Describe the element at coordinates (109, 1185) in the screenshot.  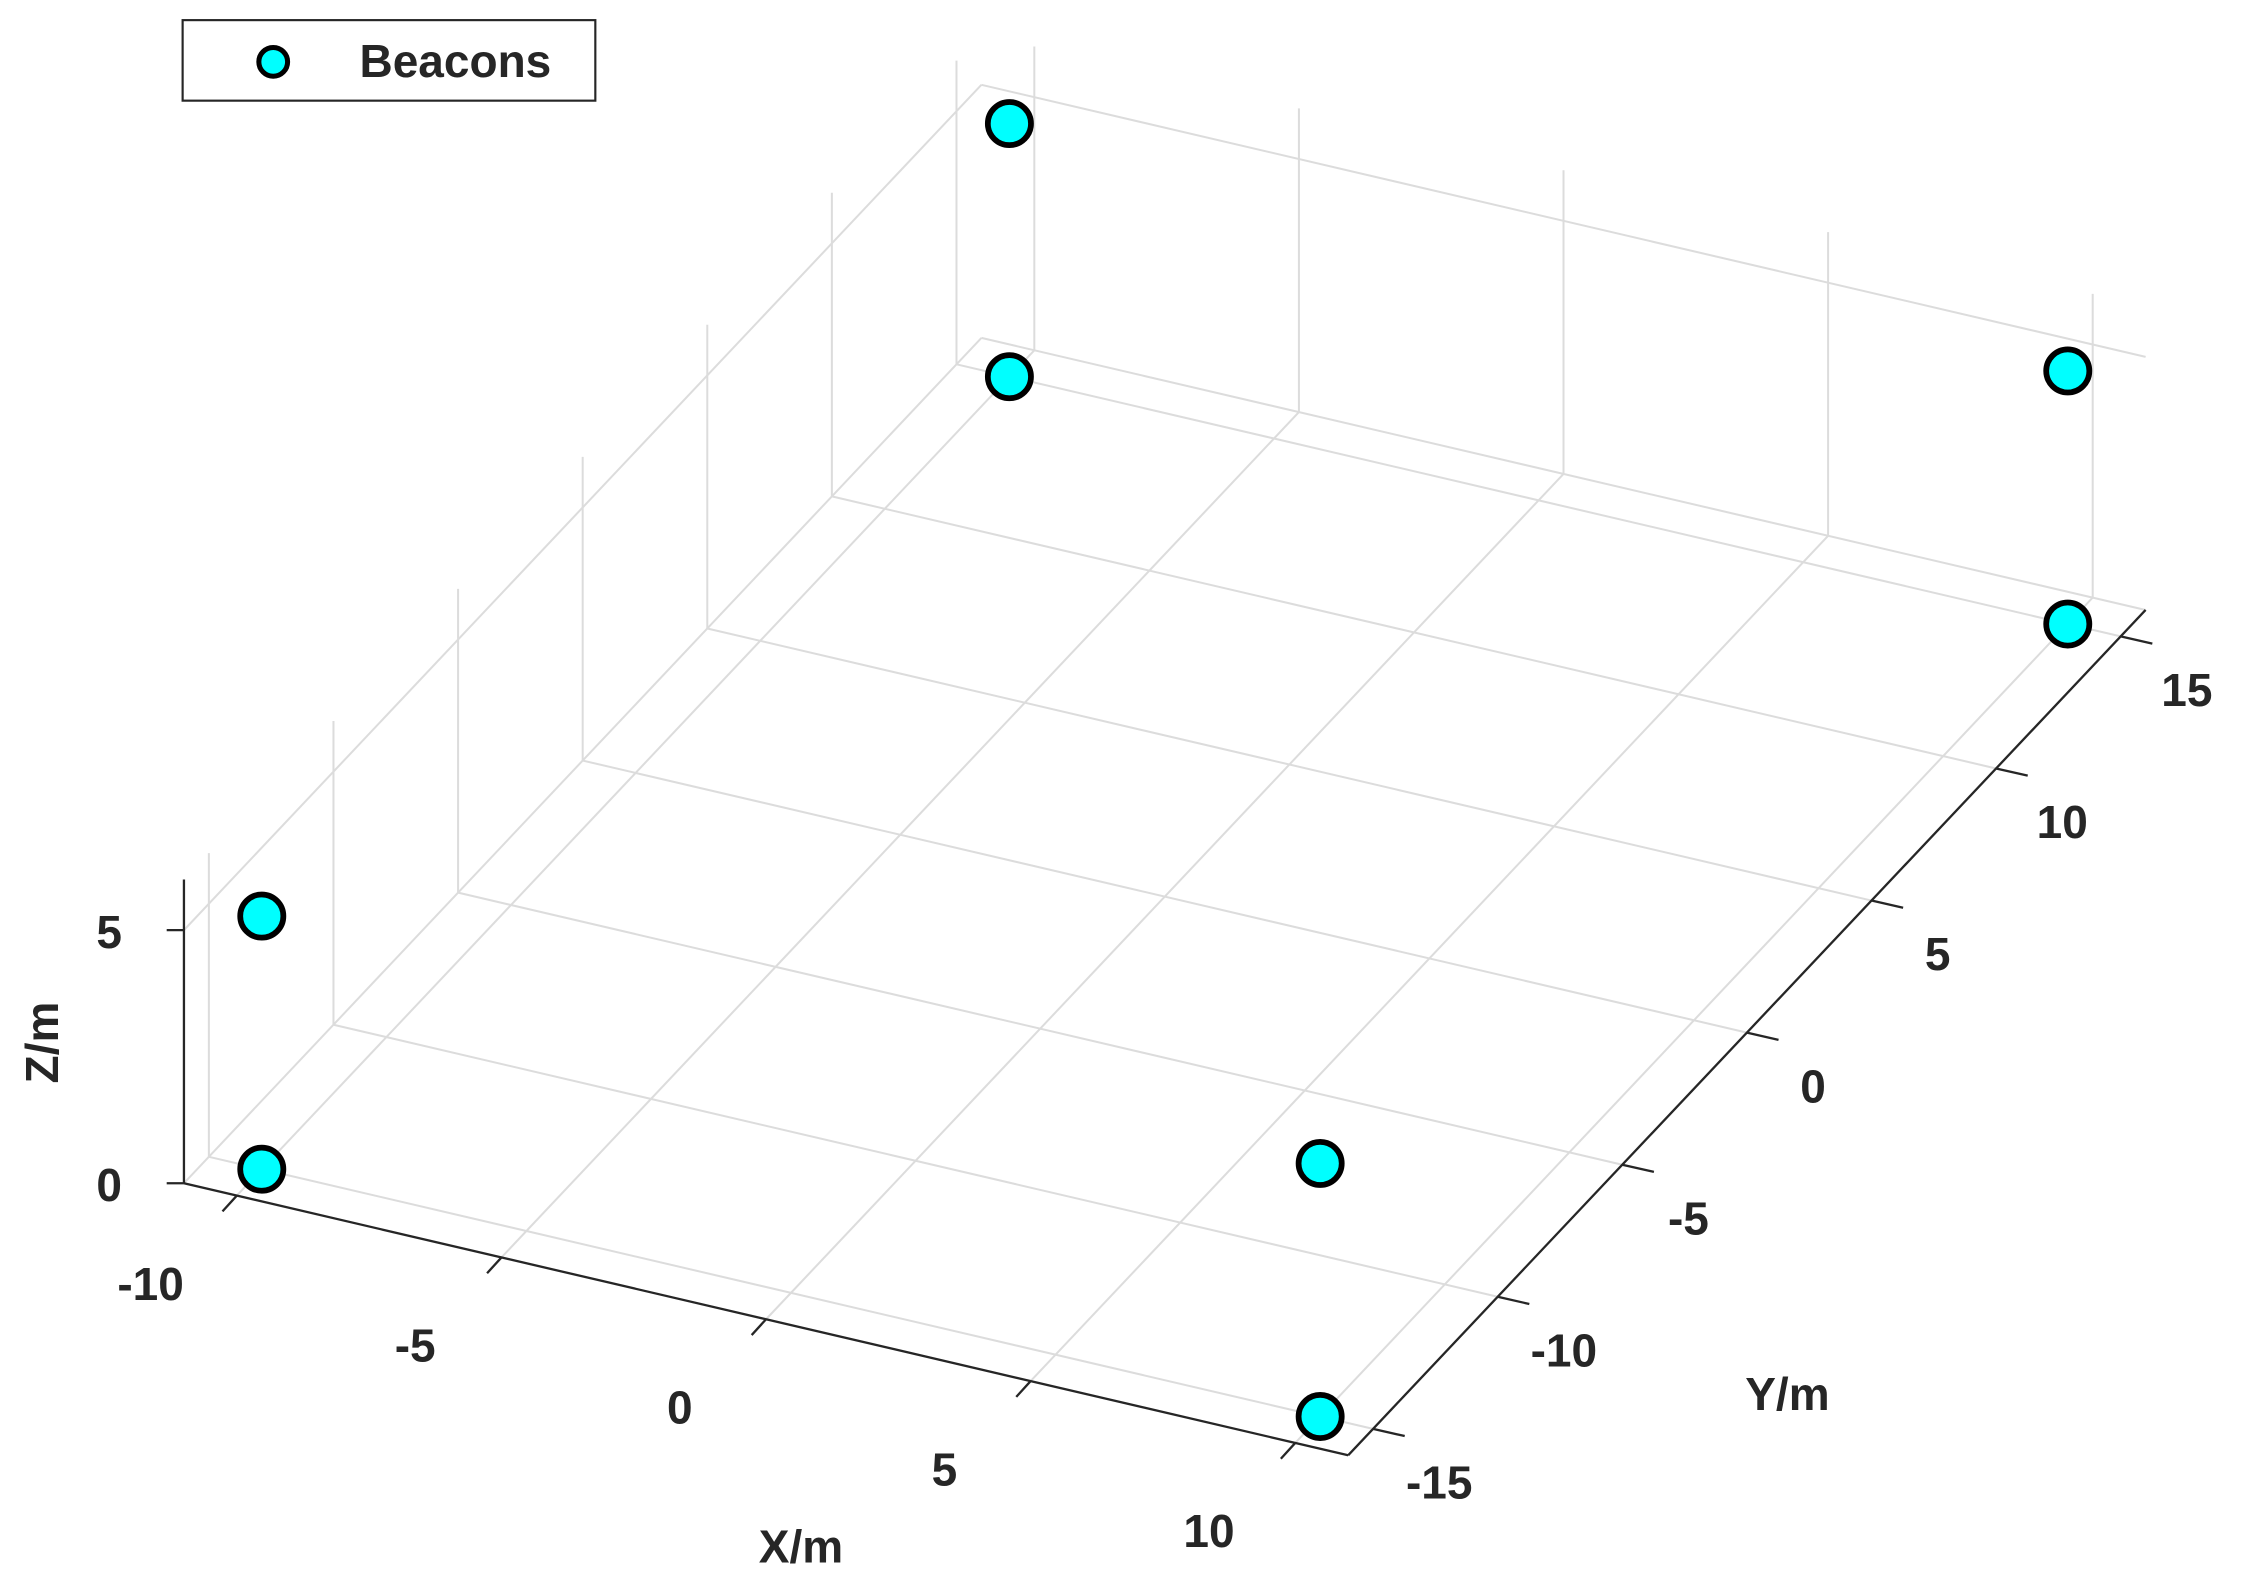
I see `z-tick-label: 0` at that location.